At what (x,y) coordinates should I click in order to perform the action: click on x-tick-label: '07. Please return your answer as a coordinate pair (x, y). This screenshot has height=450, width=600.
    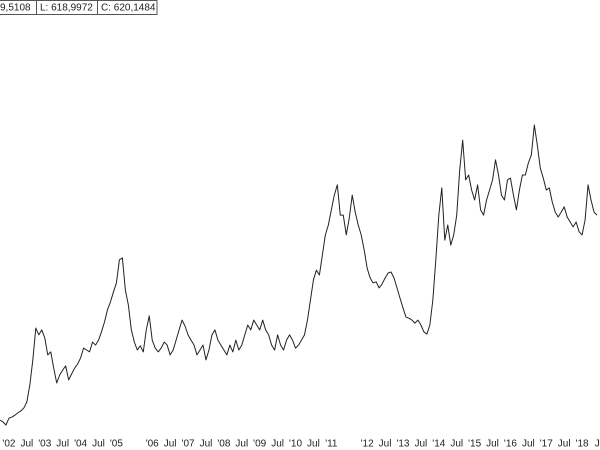
    Looking at the image, I should click on (188, 444).